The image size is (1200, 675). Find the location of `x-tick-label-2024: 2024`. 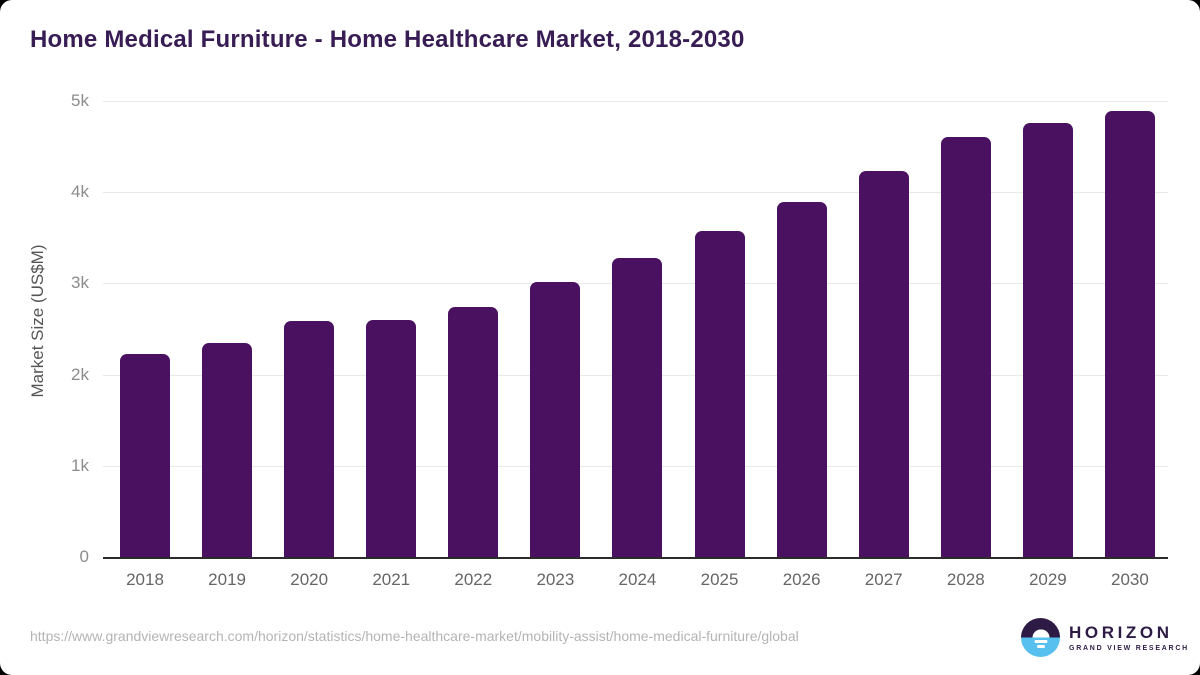

x-tick-label-2024: 2024 is located at coordinates (637, 579).